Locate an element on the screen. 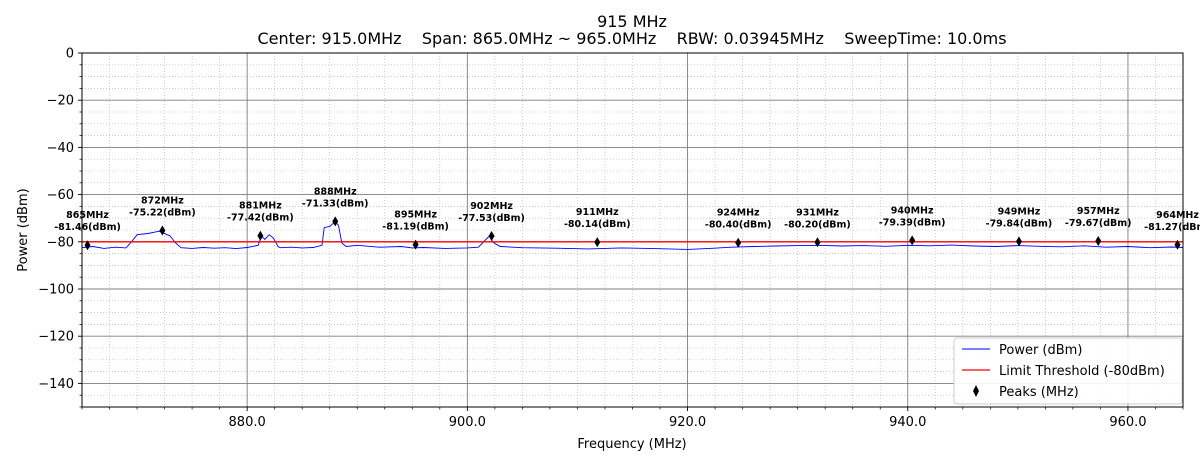 This screenshot has height=466, width=1200. legend-power-label: Power (dBm) is located at coordinates (1040, 350).